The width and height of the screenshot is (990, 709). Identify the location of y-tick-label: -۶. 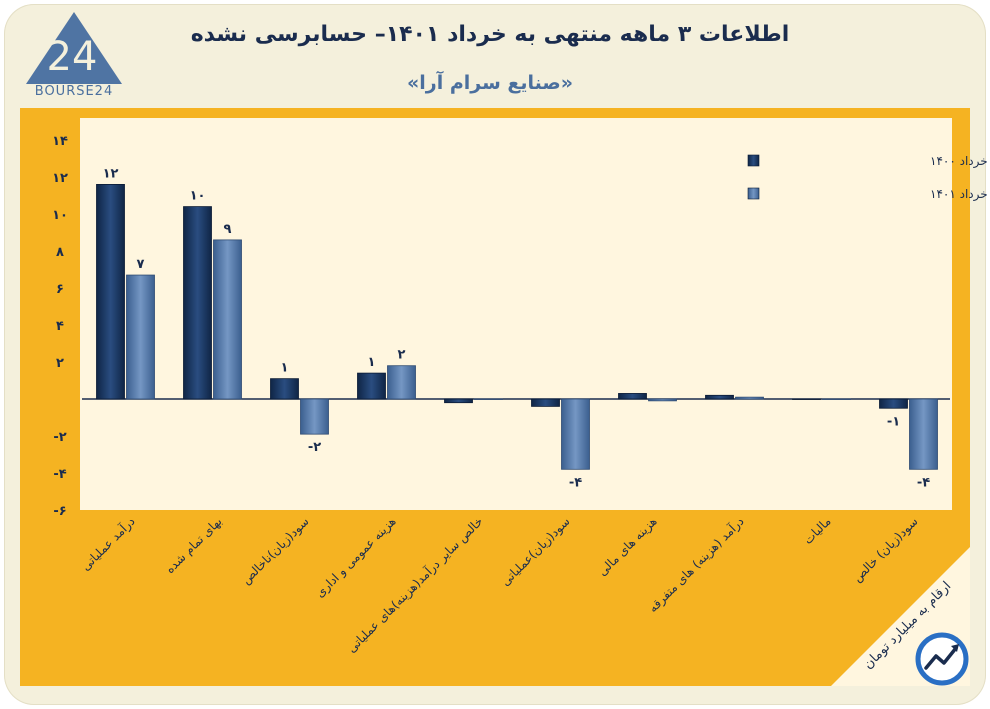
(59, 511).